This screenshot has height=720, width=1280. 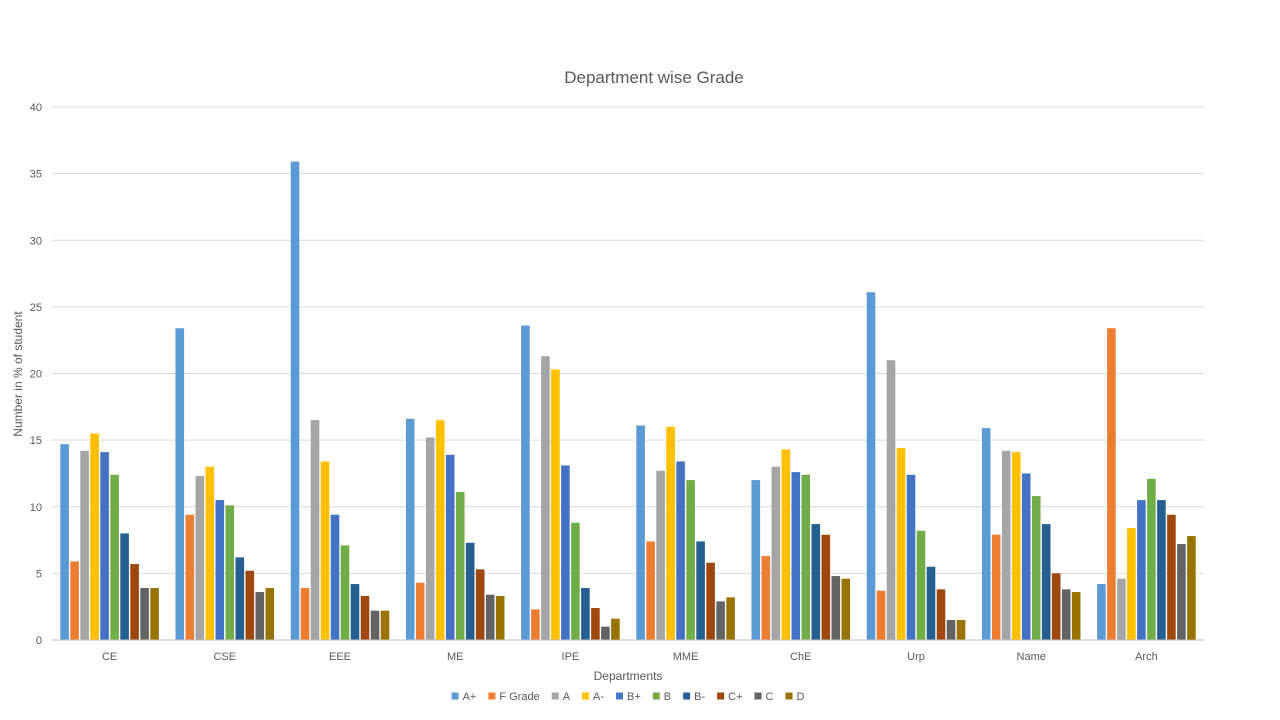 I want to click on legend-label: A, so click(x=567, y=697).